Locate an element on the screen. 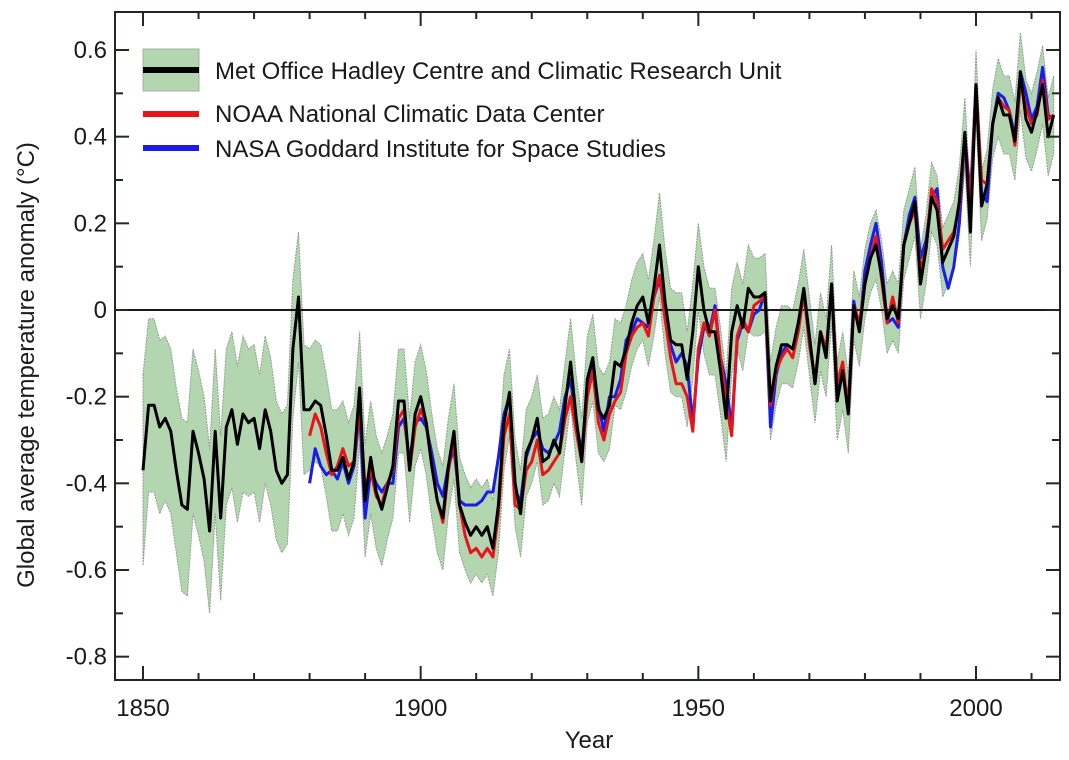  y-tick-label: -0.4 is located at coordinates (86, 483).